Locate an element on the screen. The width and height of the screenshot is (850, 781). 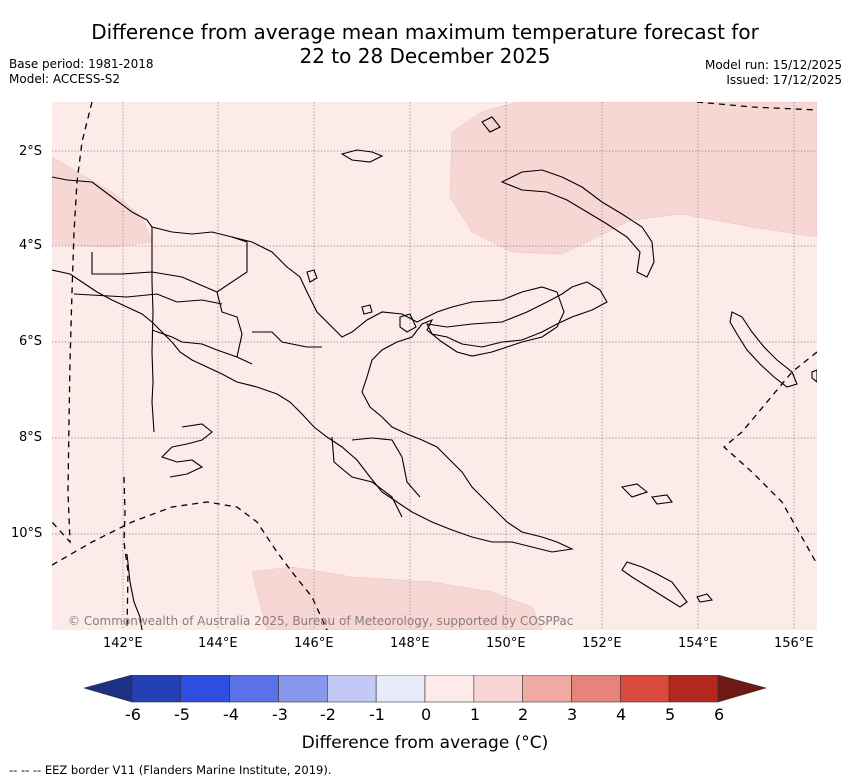
colorbar-tick: -4 is located at coordinates (231, 714).